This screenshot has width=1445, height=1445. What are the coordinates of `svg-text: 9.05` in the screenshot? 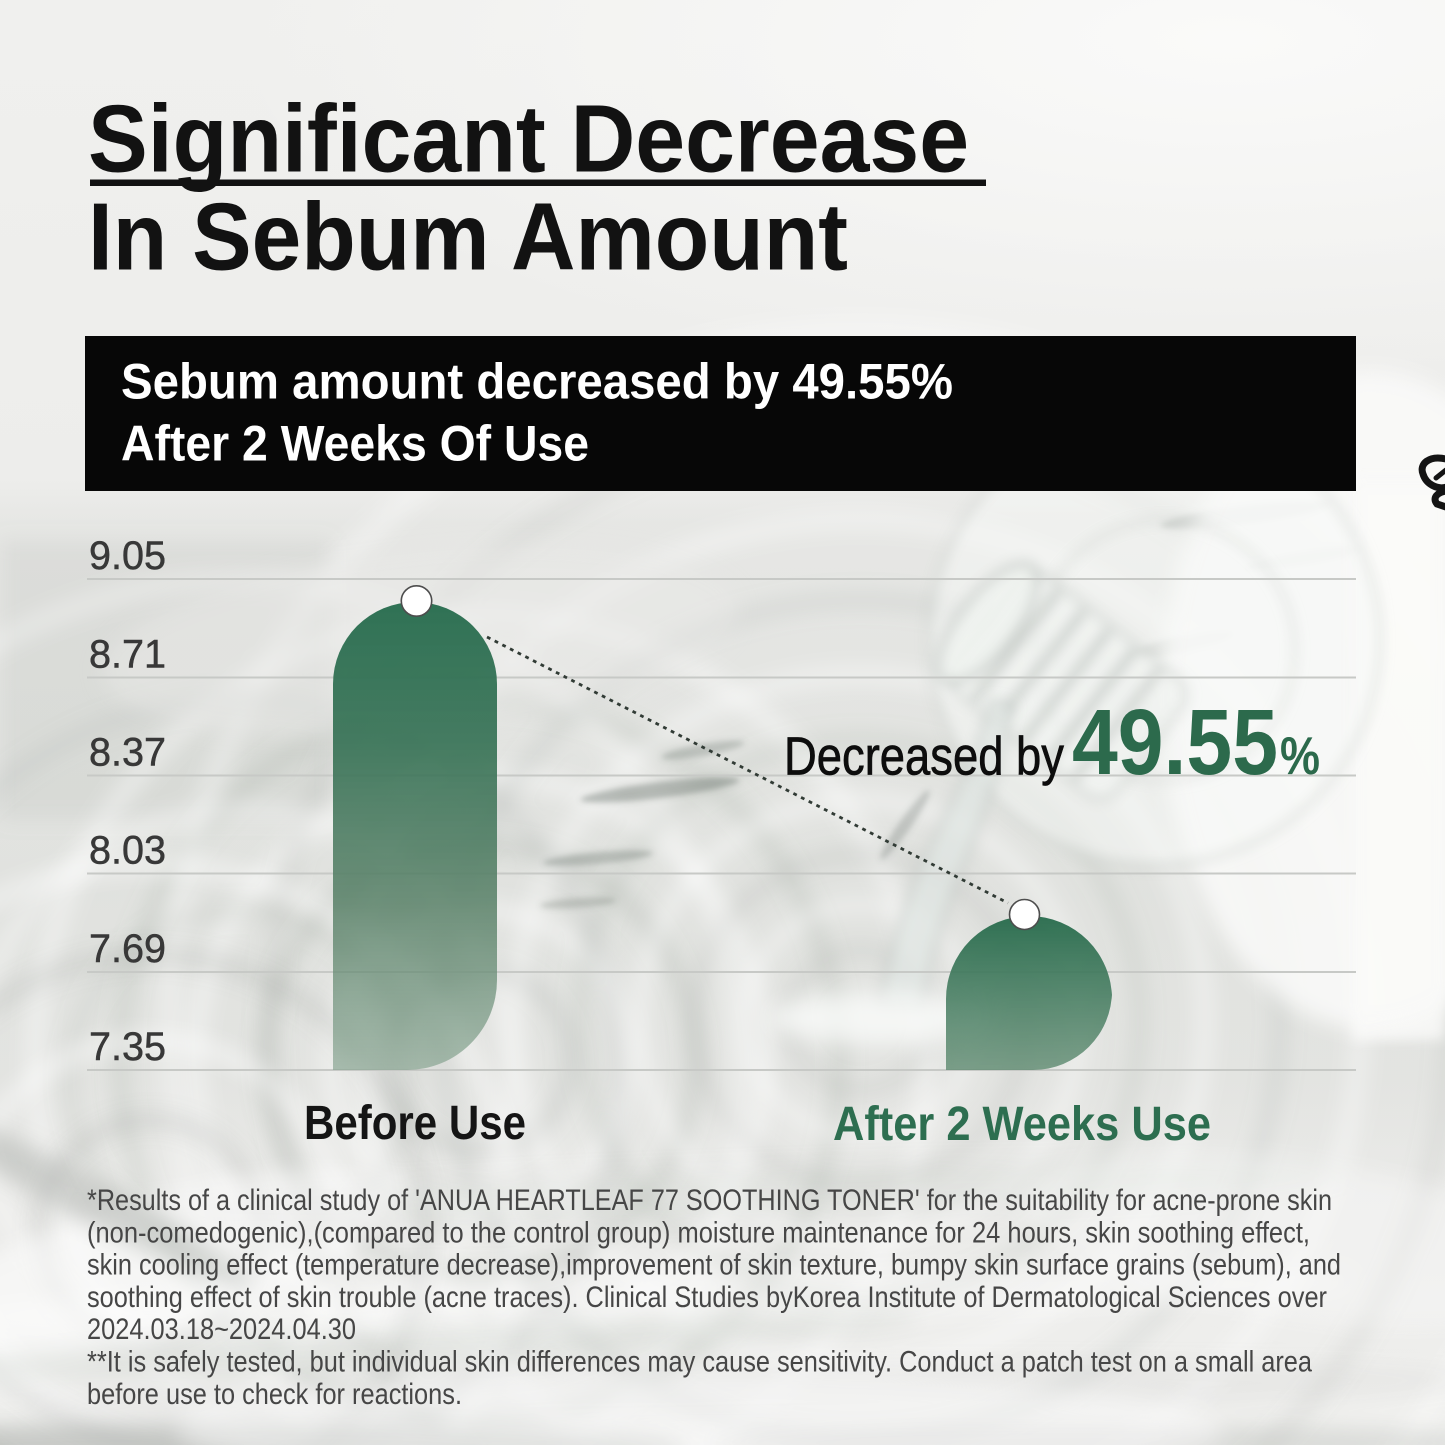 It's located at (127, 556).